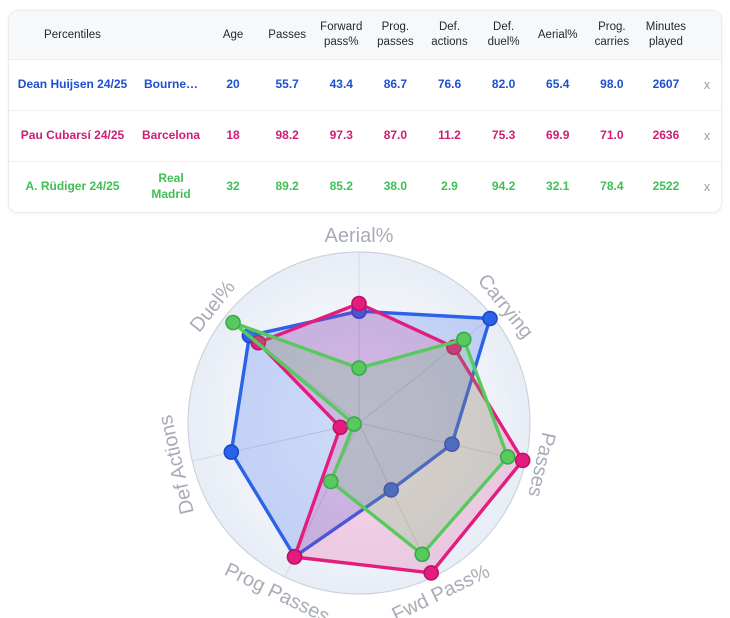  I want to click on cell-prog-passes: 87.0, so click(395, 135).